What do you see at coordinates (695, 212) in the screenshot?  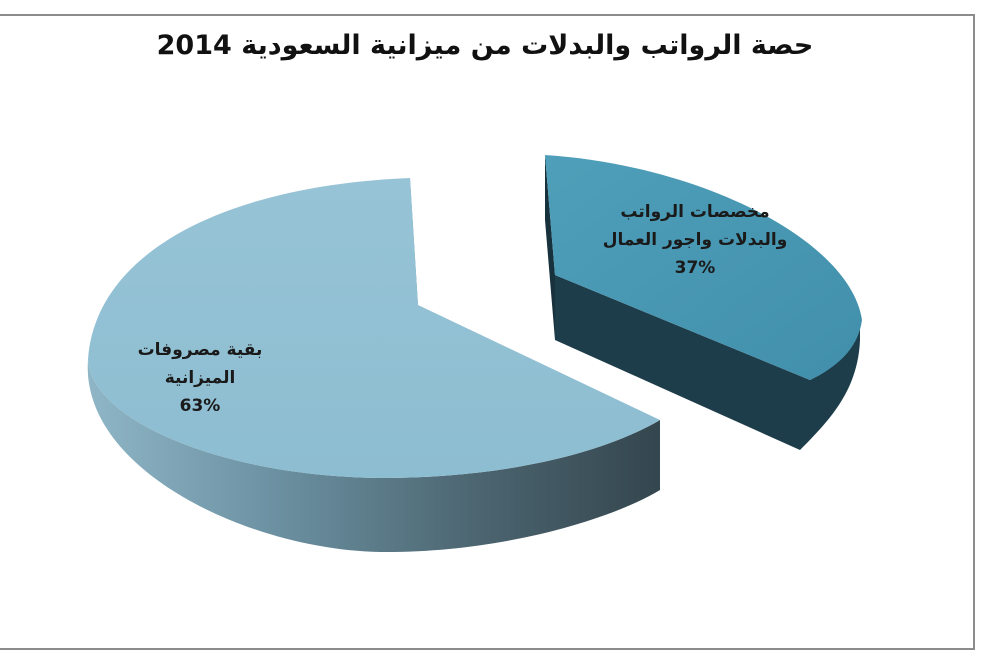 I see `slice-label-salaries-line1: مخصصات الرواتب` at bounding box center [695, 212].